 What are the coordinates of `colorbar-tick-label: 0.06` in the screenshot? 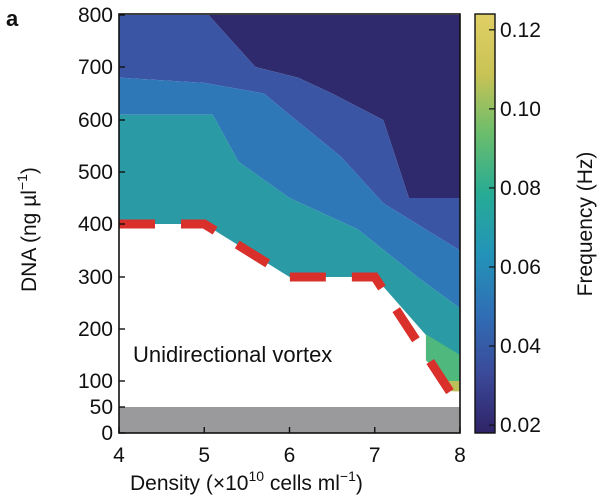 It's located at (520, 267).